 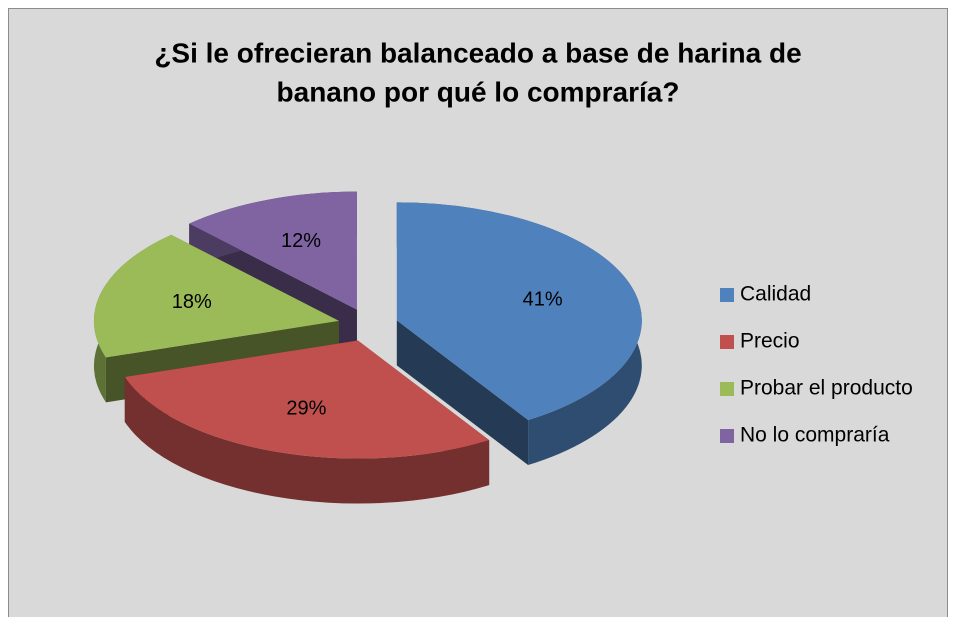 I want to click on data-label: 41%, so click(x=543, y=299).